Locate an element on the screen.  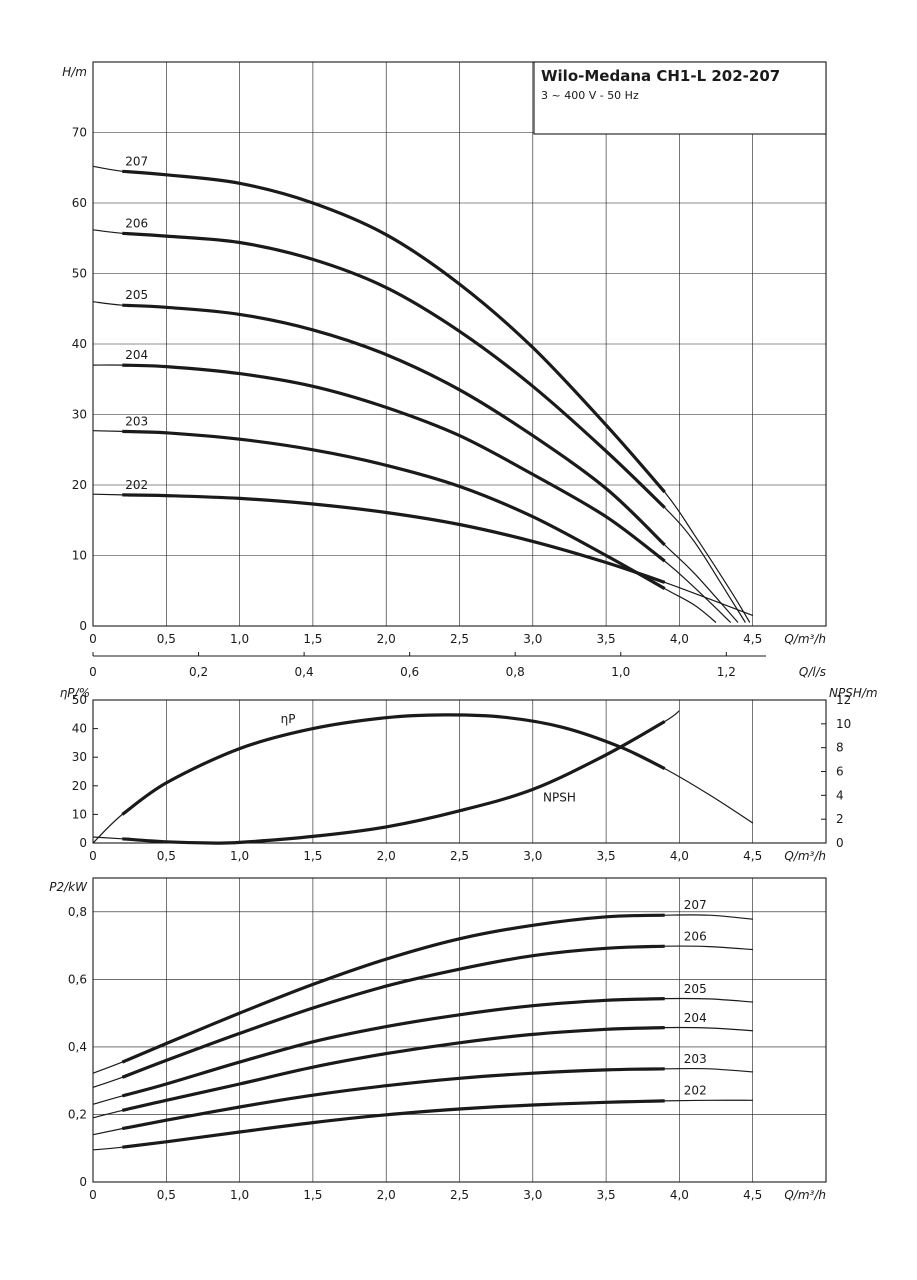
eta-curve-operating-line is located at coordinates (393, 764).